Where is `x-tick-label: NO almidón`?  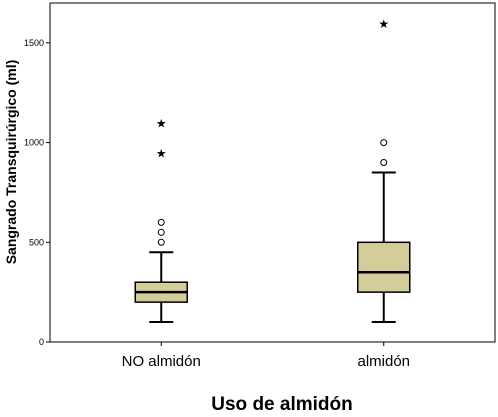
x-tick-label: NO almidón is located at coordinates (161, 361).